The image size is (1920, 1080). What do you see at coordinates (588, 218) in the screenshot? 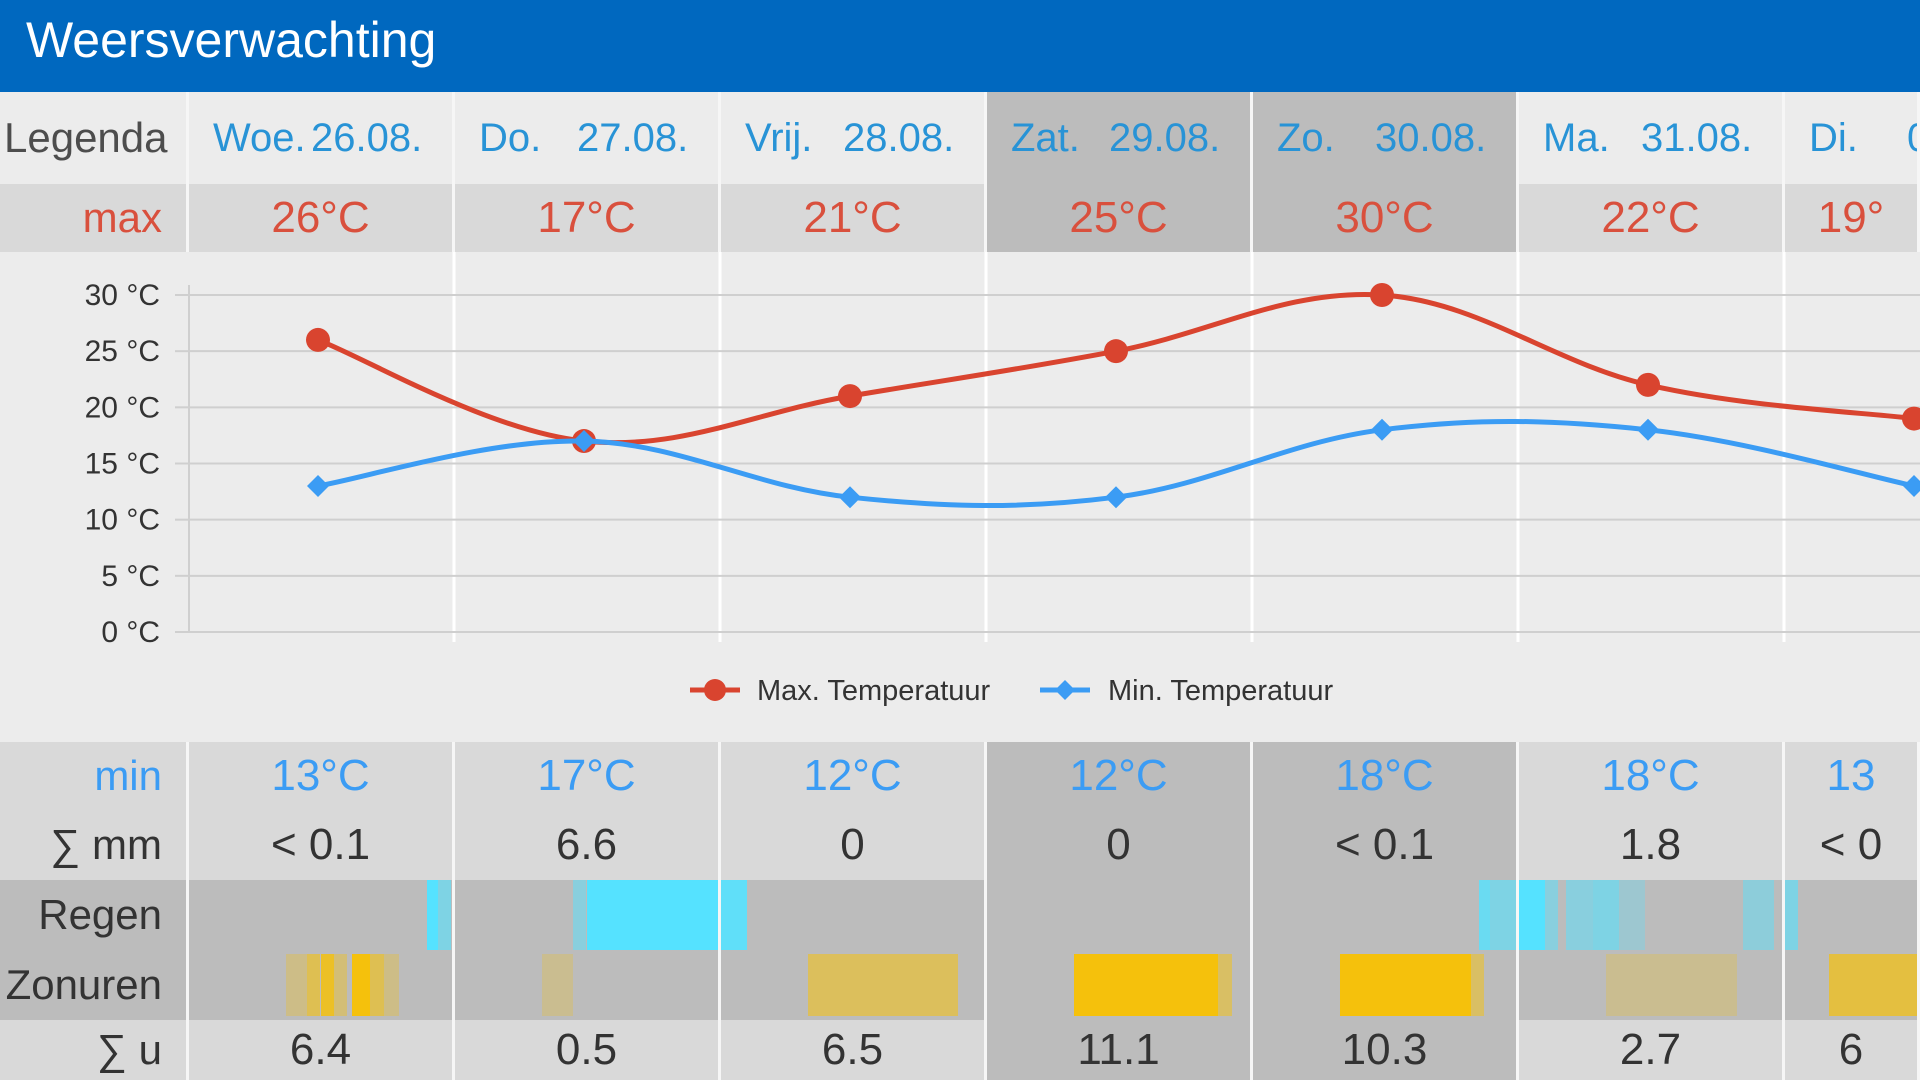
I see `max-temp-cell: 17°C` at bounding box center [588, 218].